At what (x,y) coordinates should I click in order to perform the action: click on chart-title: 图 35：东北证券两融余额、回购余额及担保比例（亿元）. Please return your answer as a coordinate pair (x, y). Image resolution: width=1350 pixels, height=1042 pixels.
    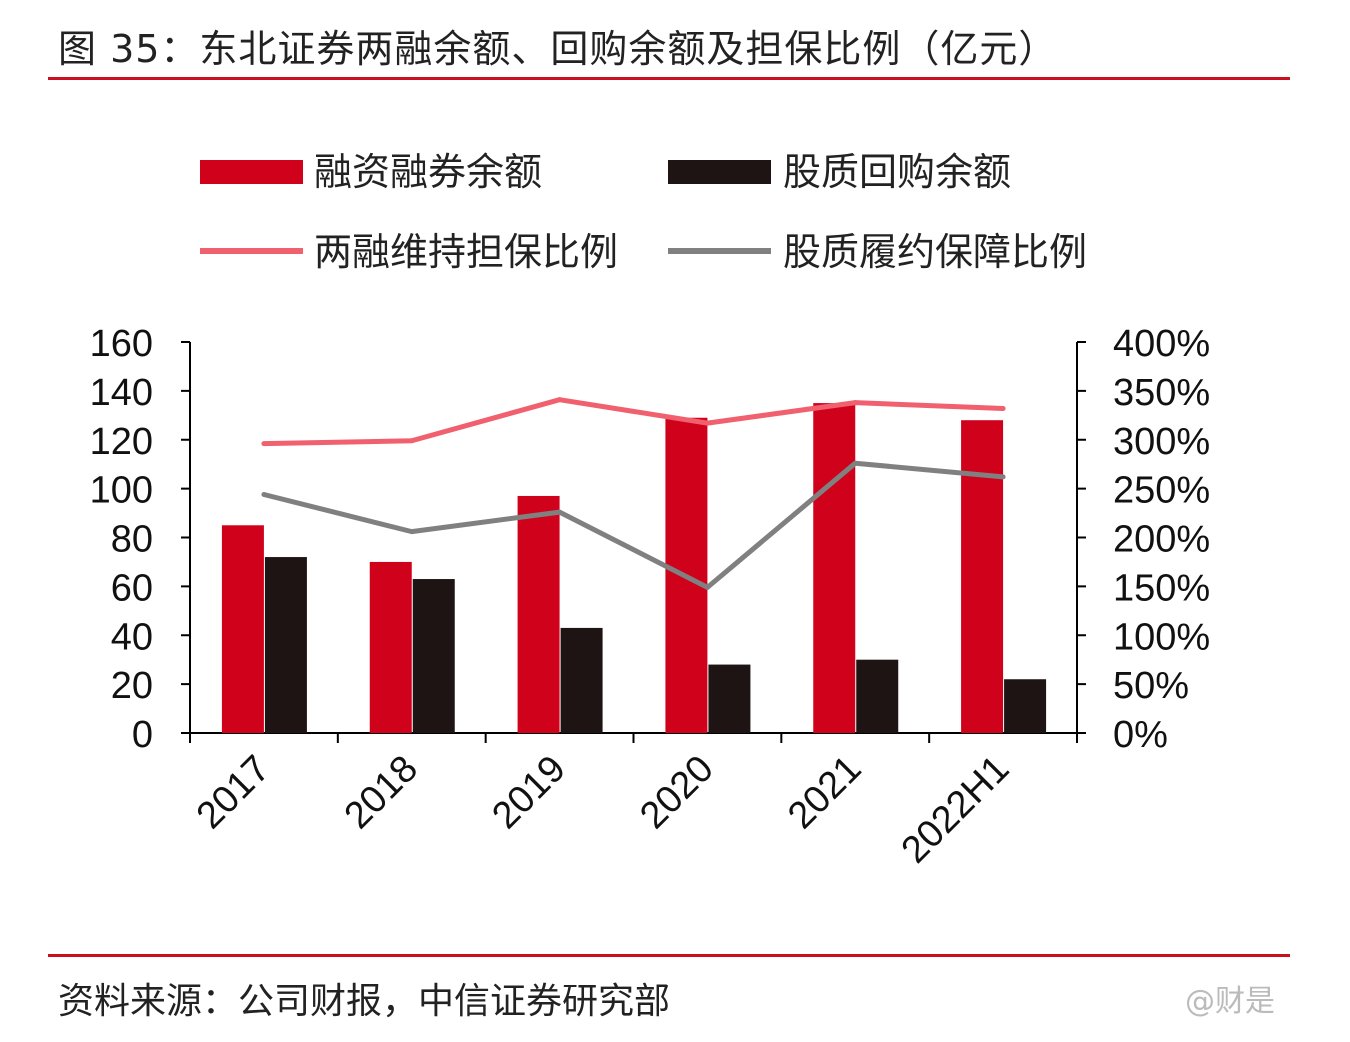
    Looking at the image, I should click on (558, 49).